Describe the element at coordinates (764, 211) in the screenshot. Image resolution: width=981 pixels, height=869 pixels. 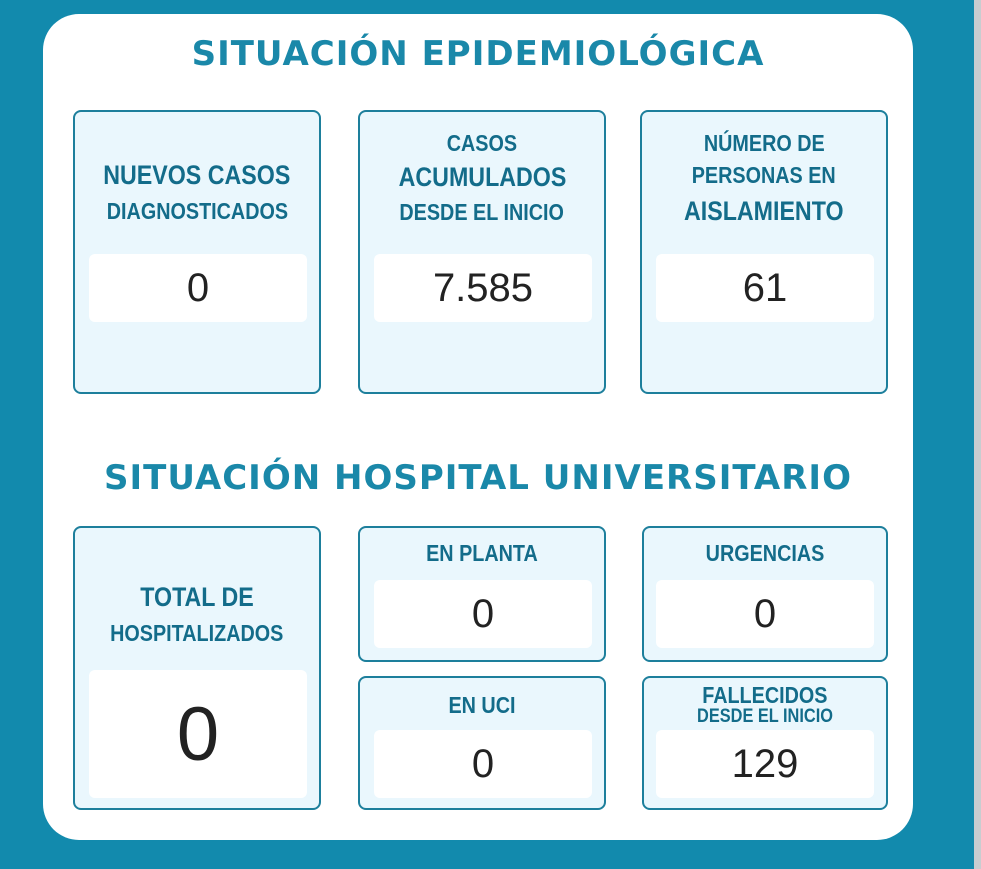
I see `card-label-line3: AISLAMIENTO` at that location.